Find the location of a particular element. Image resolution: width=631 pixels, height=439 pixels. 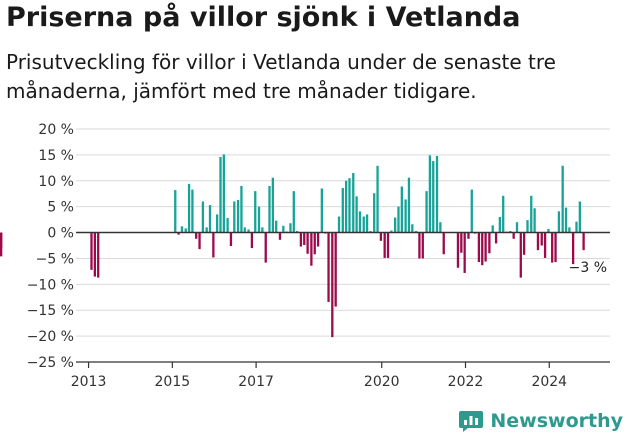

x-tick-label: 2013 is located at coordinates (89, 382).